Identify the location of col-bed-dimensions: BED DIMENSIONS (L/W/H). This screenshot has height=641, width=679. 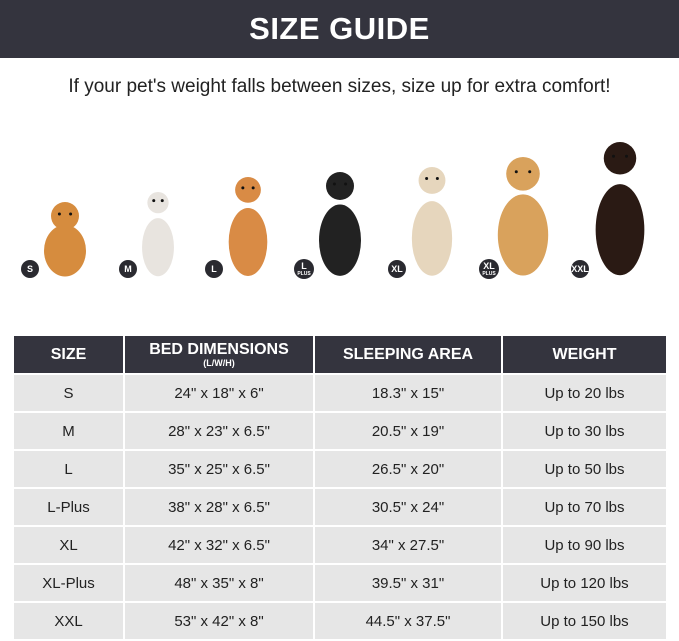
(219, 355).